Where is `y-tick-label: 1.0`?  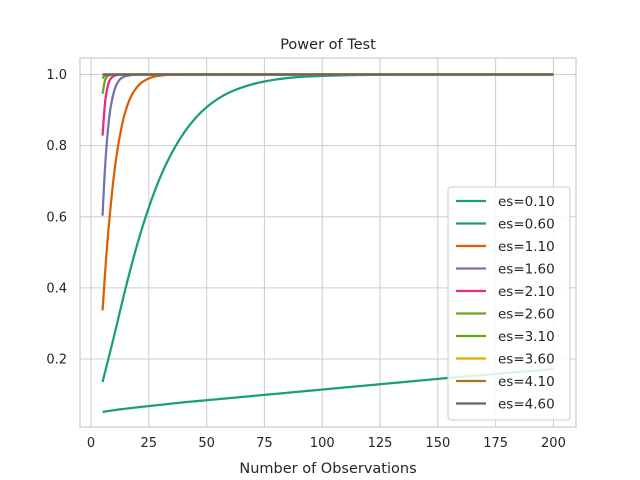
y-tick-label: 1.0 is located at coordinates (56, 75).